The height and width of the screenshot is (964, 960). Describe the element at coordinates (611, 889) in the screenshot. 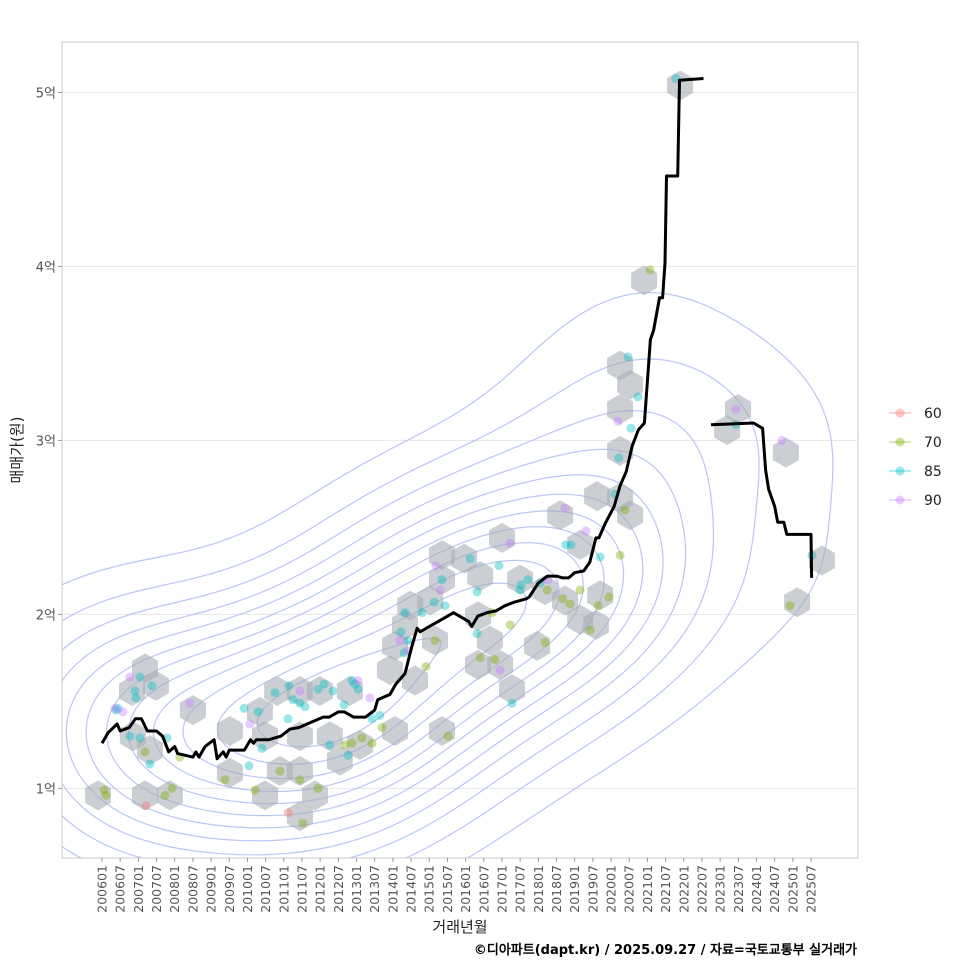

I see `x-tick-label: 202001` at that location.